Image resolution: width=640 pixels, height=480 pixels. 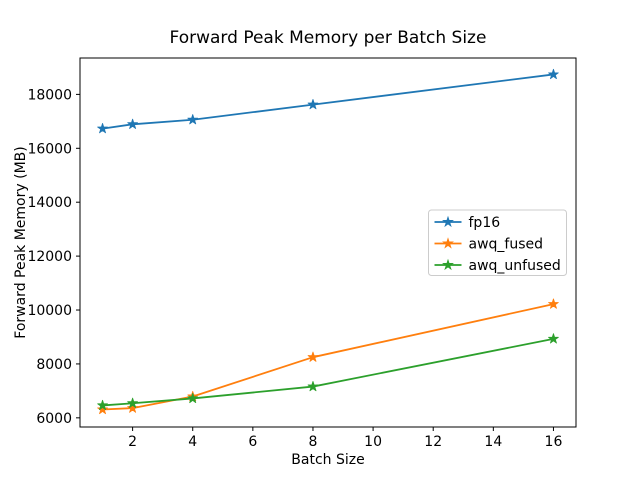 What do you see at coordinates (49, 203) in the screenshot?
I see `y-tick-label: 14000` at bounding box center [49, 203].